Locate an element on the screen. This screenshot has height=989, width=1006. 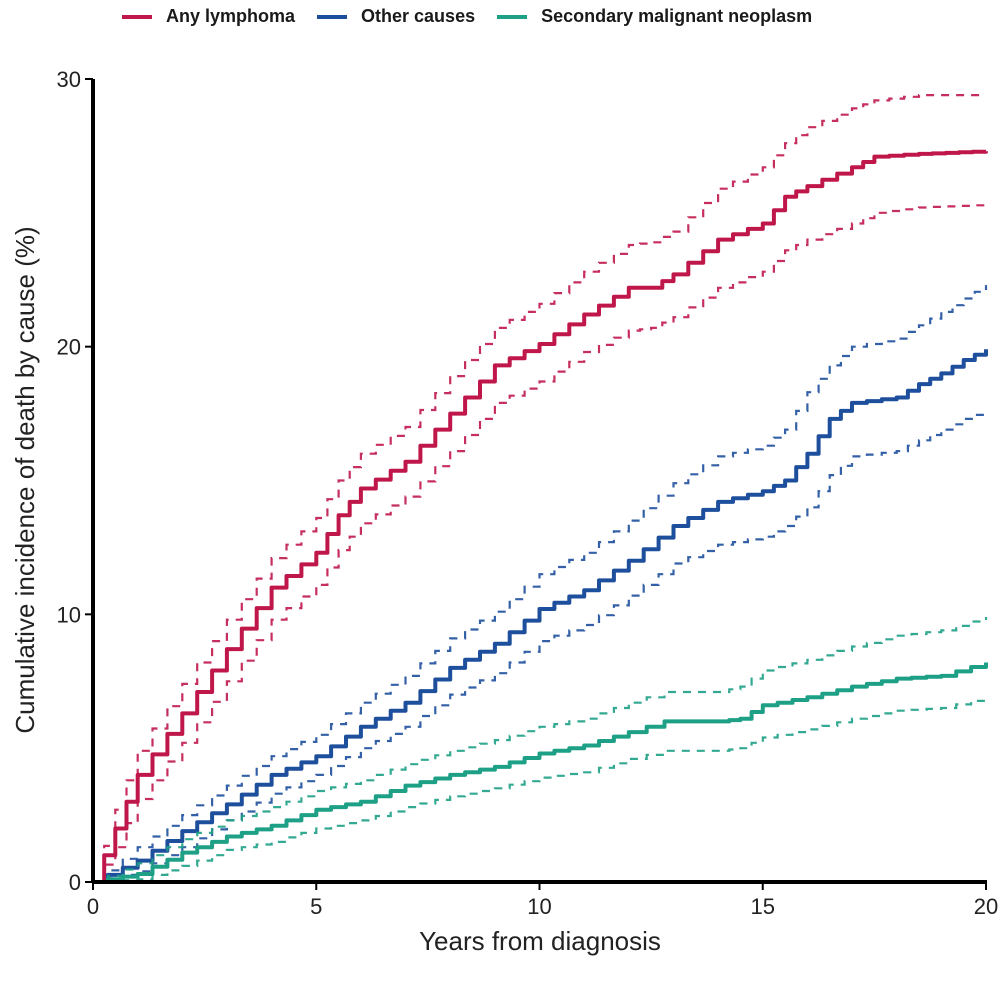
legend-item-any-lymphoma: Any lymphoma is located at coordinates (208, 16).